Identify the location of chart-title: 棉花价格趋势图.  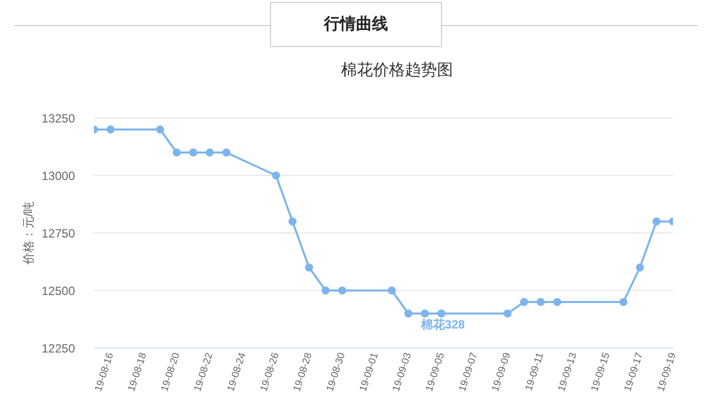
(397, 70).